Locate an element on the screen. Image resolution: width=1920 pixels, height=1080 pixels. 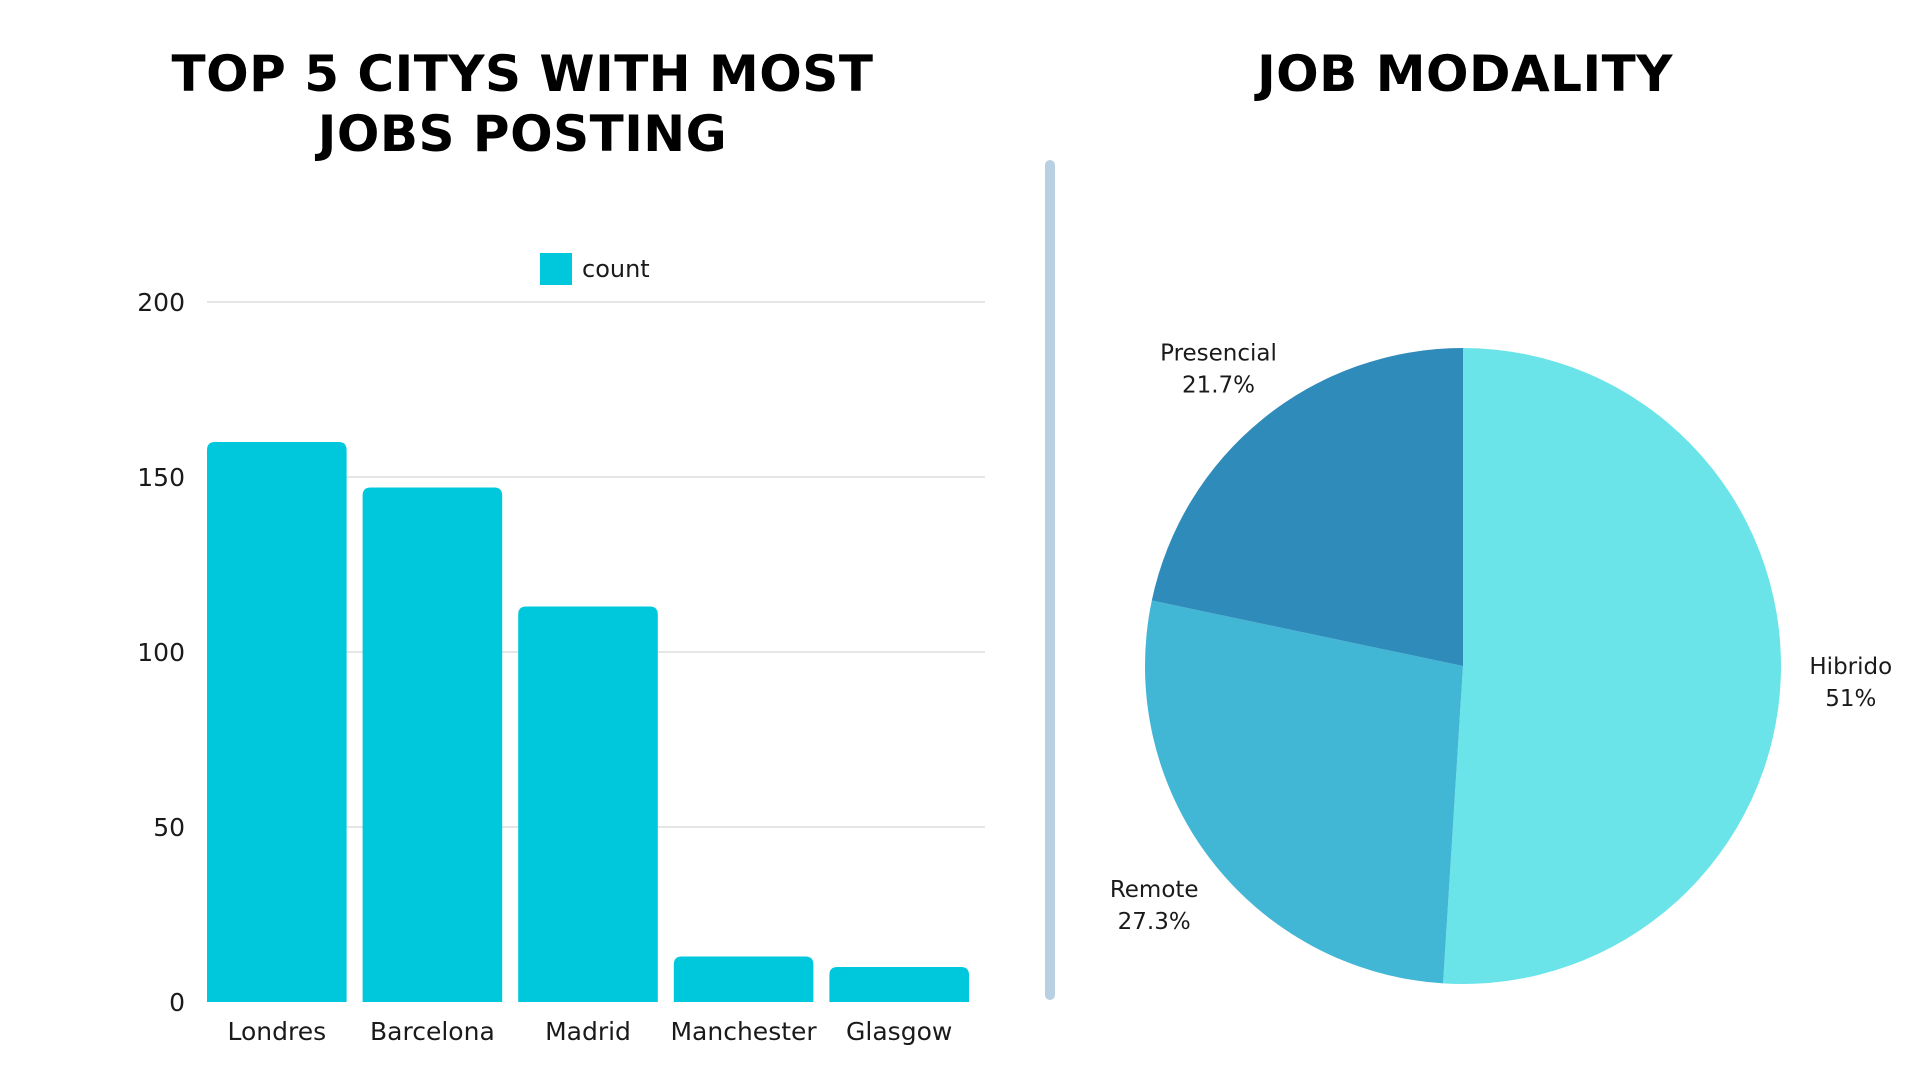
pie-label-presencial: Presencial is located at coordinates (1218, 354).